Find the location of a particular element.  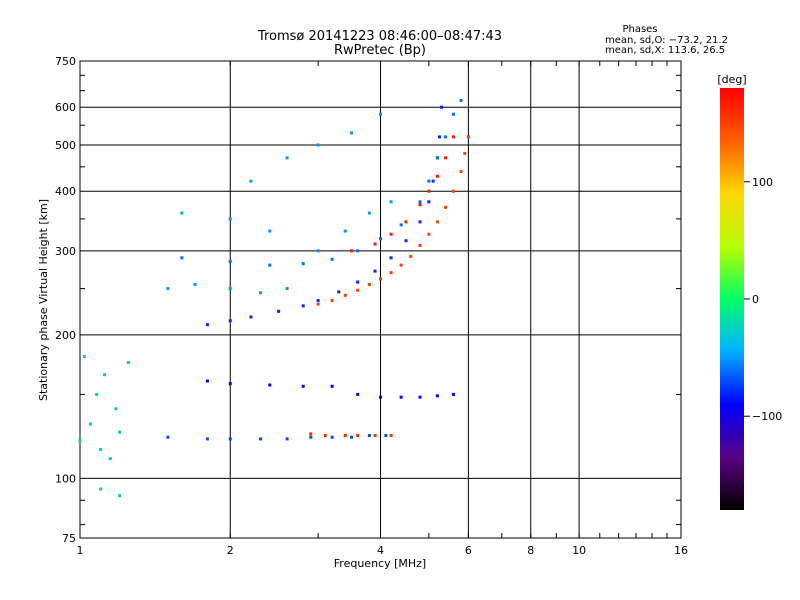

x-tick-label: 1 is located at coordinates (80, 550).